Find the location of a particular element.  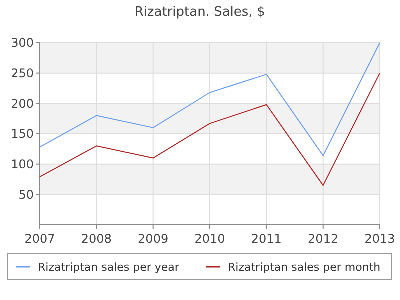

y-tick-label: 100 is located at coordinates (22, 165).